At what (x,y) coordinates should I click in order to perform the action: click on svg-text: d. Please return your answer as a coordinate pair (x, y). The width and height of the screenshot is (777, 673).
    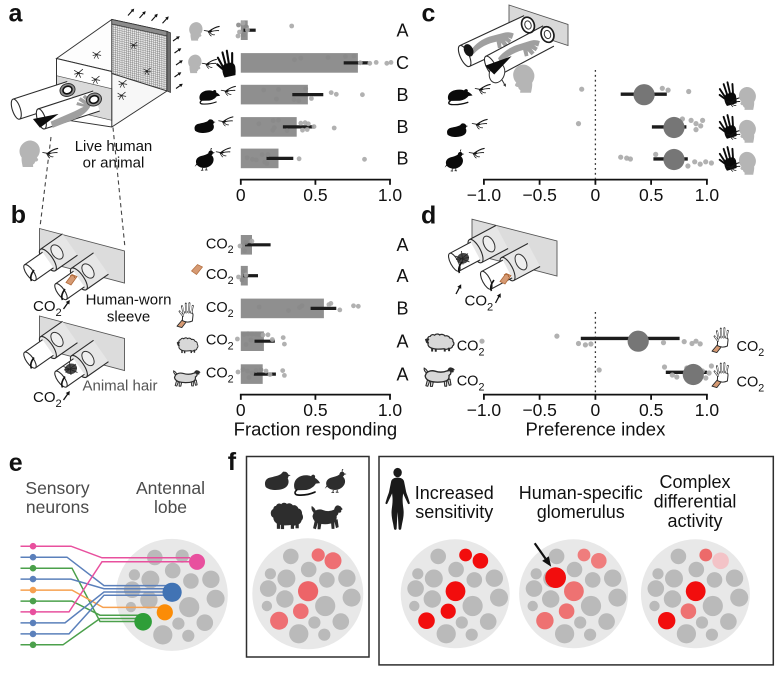
    Looking at the image, I should click on (428, 215).